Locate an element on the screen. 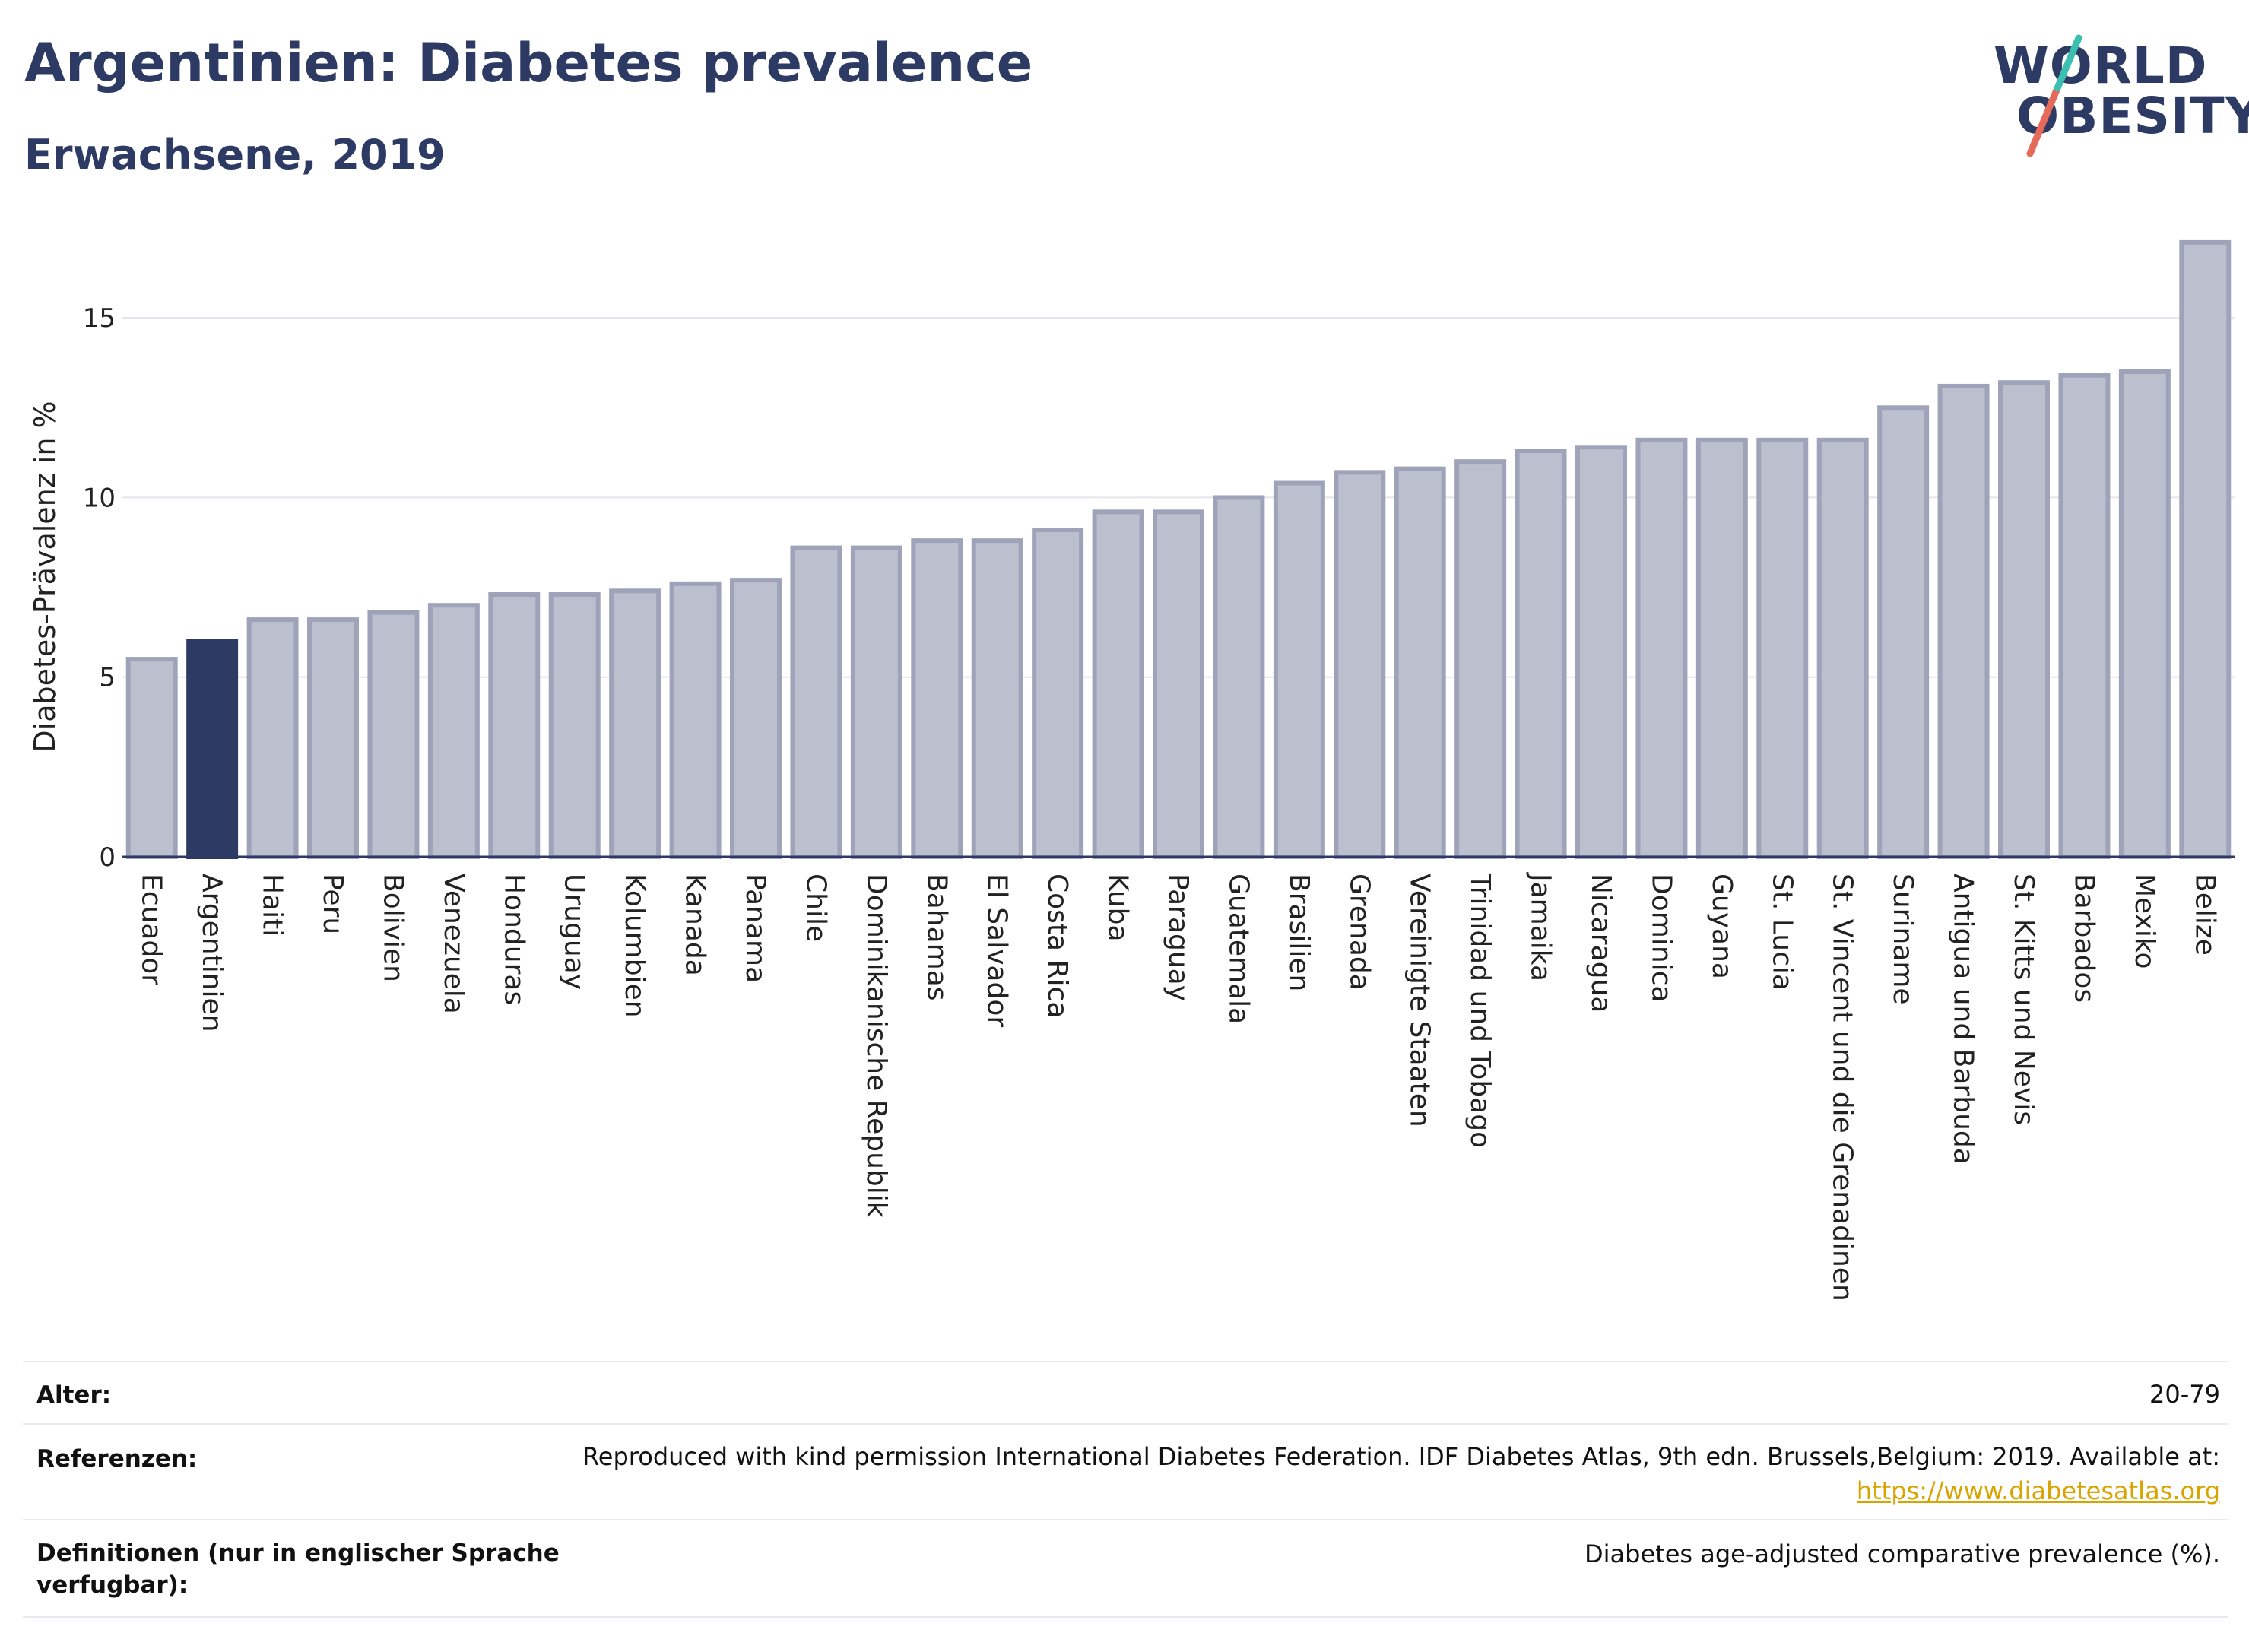 Image resolution: width=2249 pixels, height=1652 pixels. x-tick-label: Barbados is located at coordinates (2083, 938).